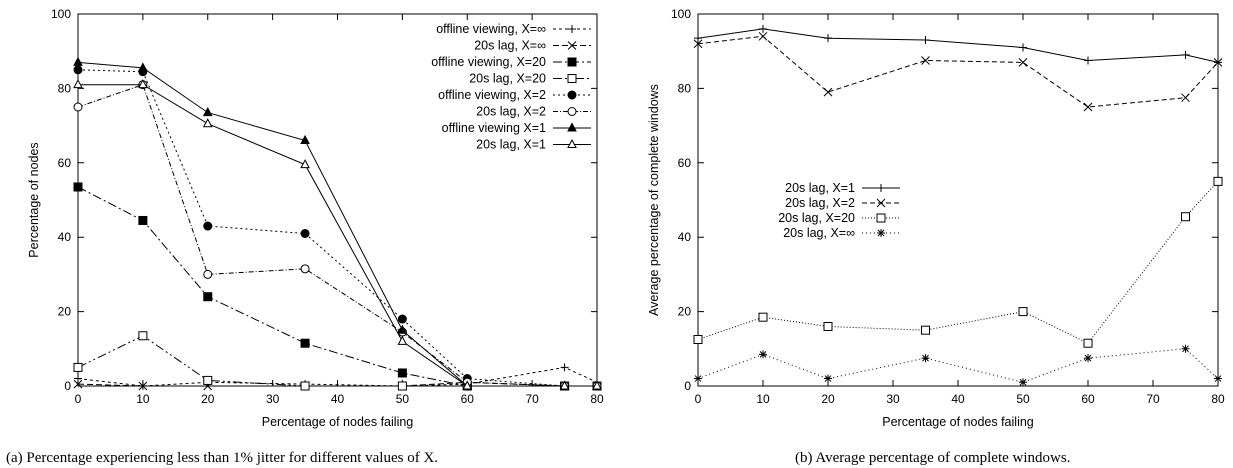 This screenshot has height=468, width=1233. What do you see at coordinates (532, 399) in the screenshot?
I see `chart0-xtick-label-7: 70` at bounding box center [532, 399].